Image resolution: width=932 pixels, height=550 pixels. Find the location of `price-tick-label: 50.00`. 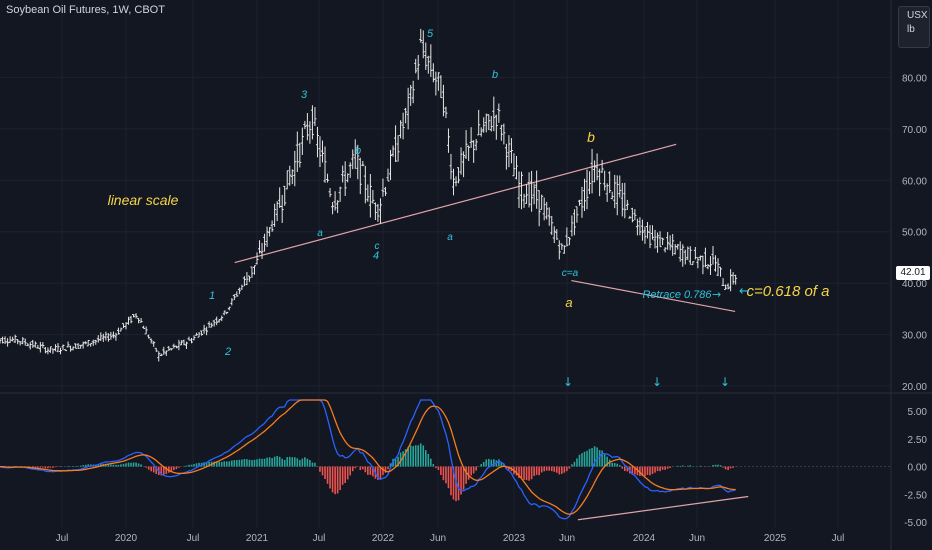

price-tick-label: 50.00 is located at coordinates (914, 233).